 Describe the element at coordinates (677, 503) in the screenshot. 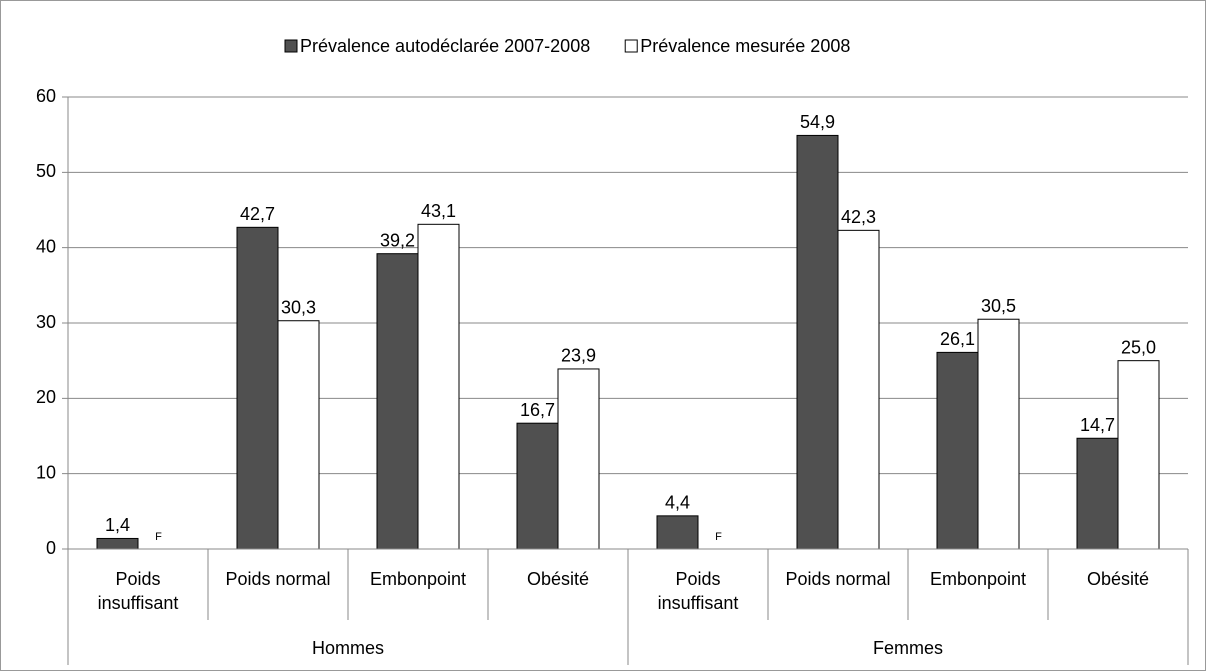

I see `value-label: 4,4` at that location.